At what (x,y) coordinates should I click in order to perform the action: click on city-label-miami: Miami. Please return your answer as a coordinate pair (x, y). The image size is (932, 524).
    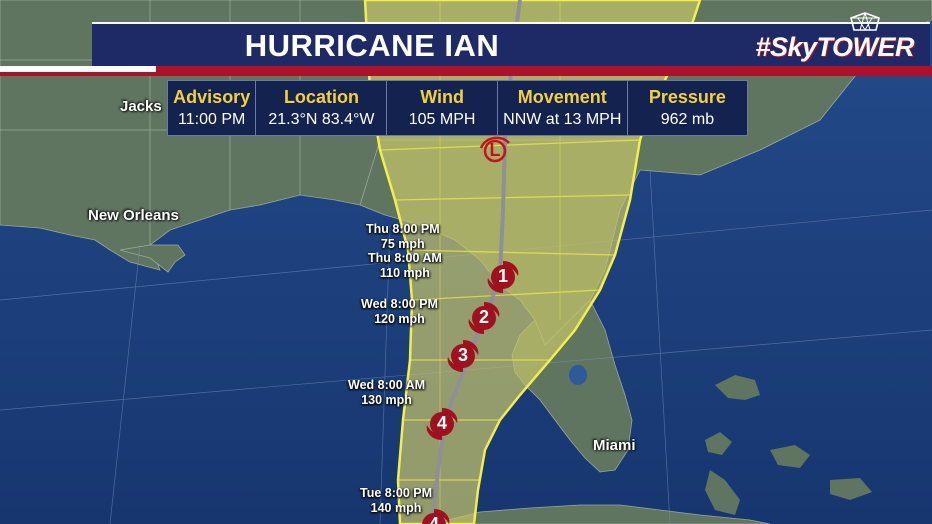
    Looking at the image, I should click on (614, 445).